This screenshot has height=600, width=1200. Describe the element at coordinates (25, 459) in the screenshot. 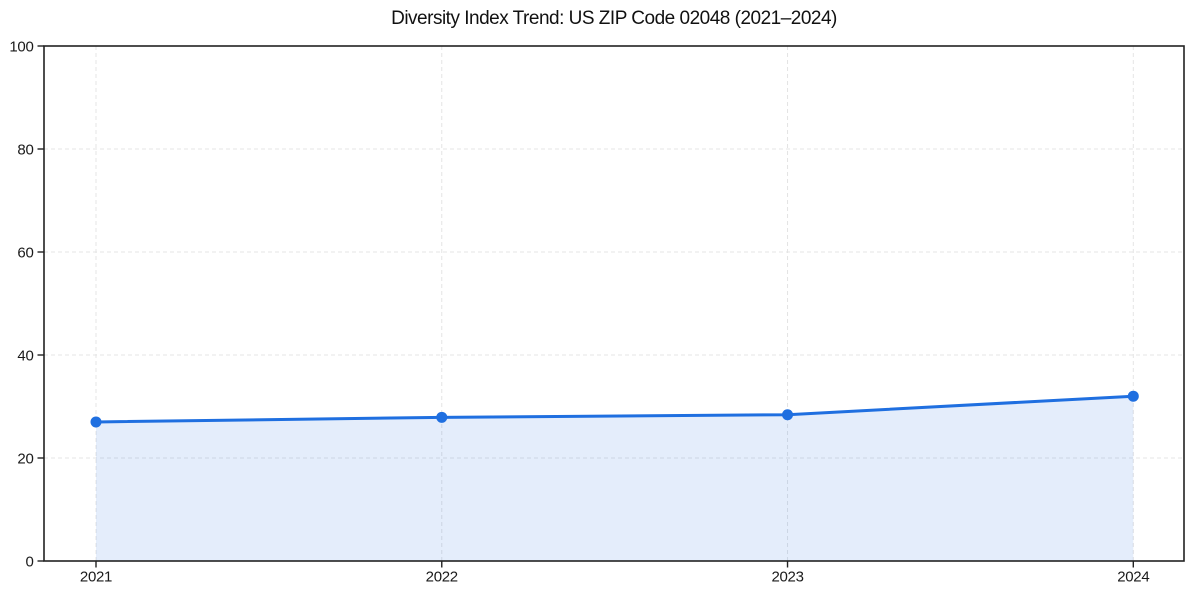

I see `y-tick-label: 20` at that location.